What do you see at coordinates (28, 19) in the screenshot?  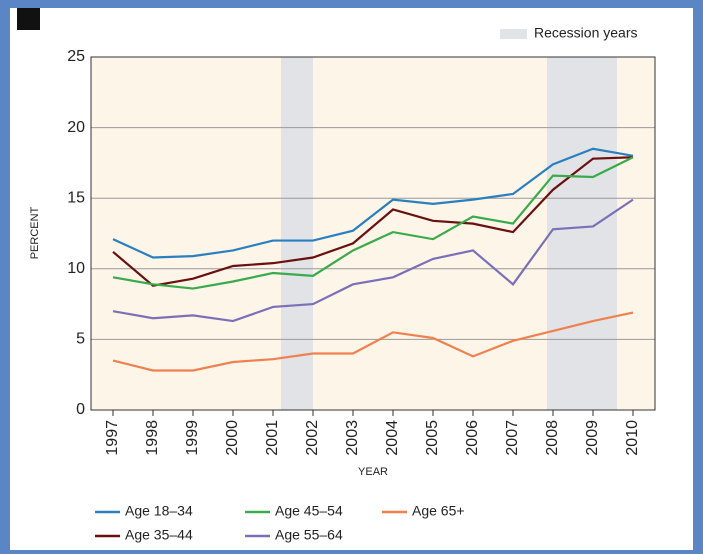 I see `corner-box` at bounding box center [28, 19].